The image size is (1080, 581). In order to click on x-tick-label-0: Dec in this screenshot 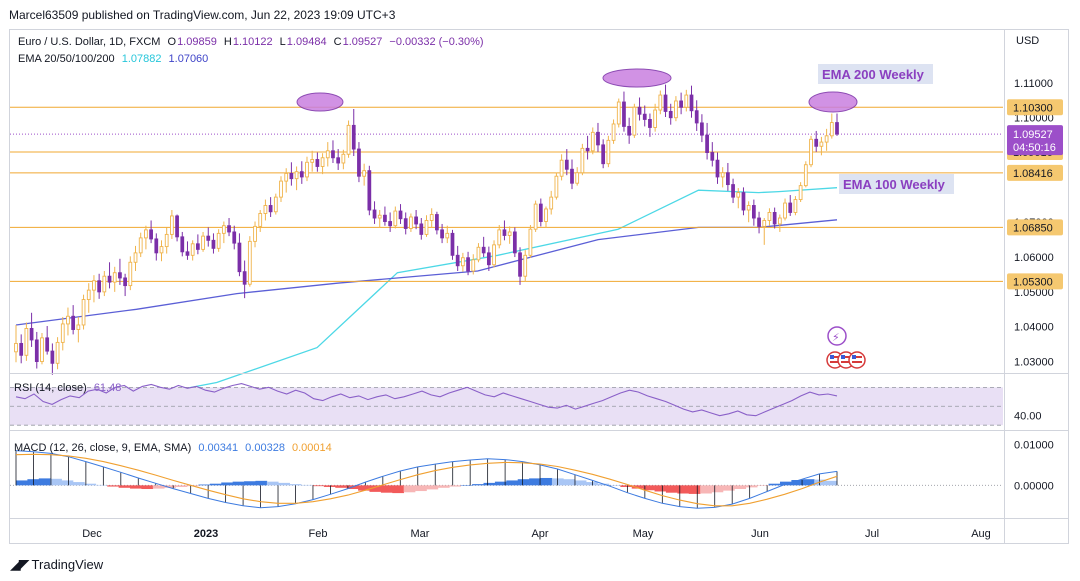, I will do `click(92, 534)`.